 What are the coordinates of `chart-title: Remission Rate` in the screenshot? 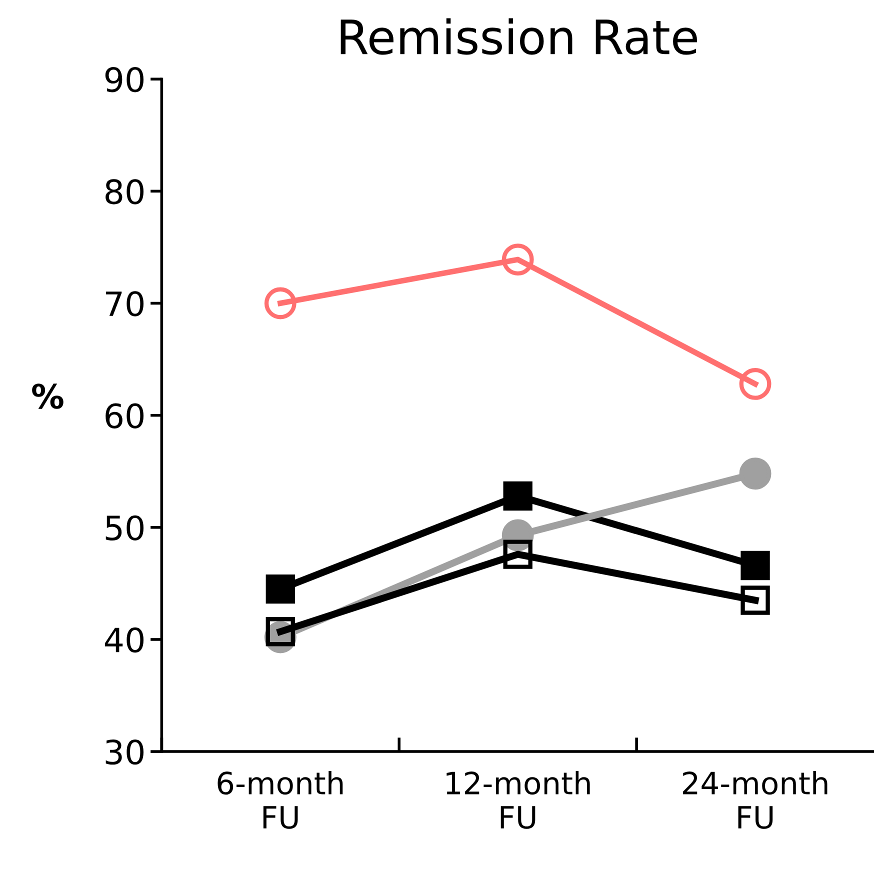 It's located at (518, 36).